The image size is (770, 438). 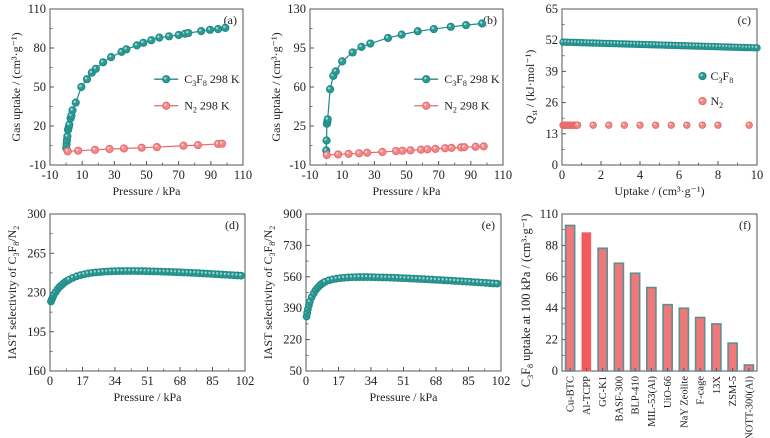 What do you see at coordinates (374, 175) in the screenshot?
I see `x-tick-label: 30` at bounding box center [374, 175].